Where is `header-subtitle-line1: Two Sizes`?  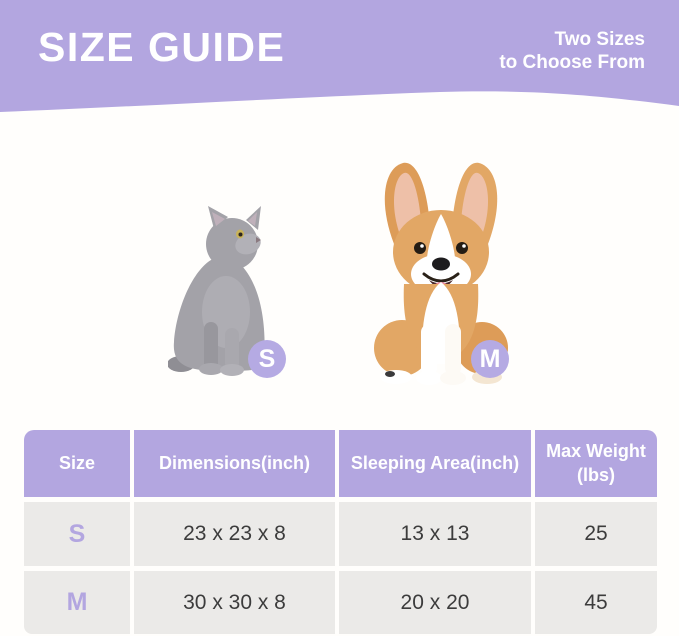 header-subtitle-line1: Two Sizes is located at coordinates (599, 39).